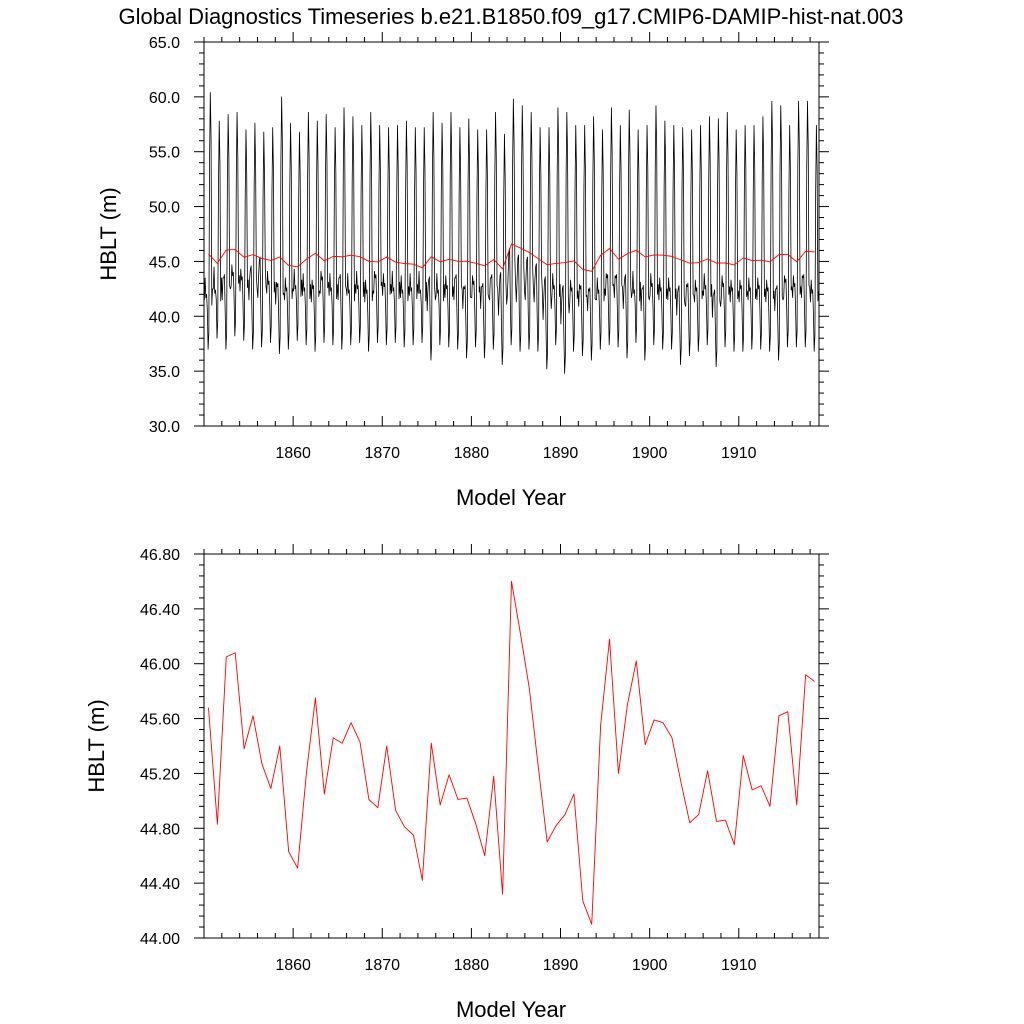 The image size is (1024, 1024). I want to click on y-tick-label: 44.80, so click(160, 829).